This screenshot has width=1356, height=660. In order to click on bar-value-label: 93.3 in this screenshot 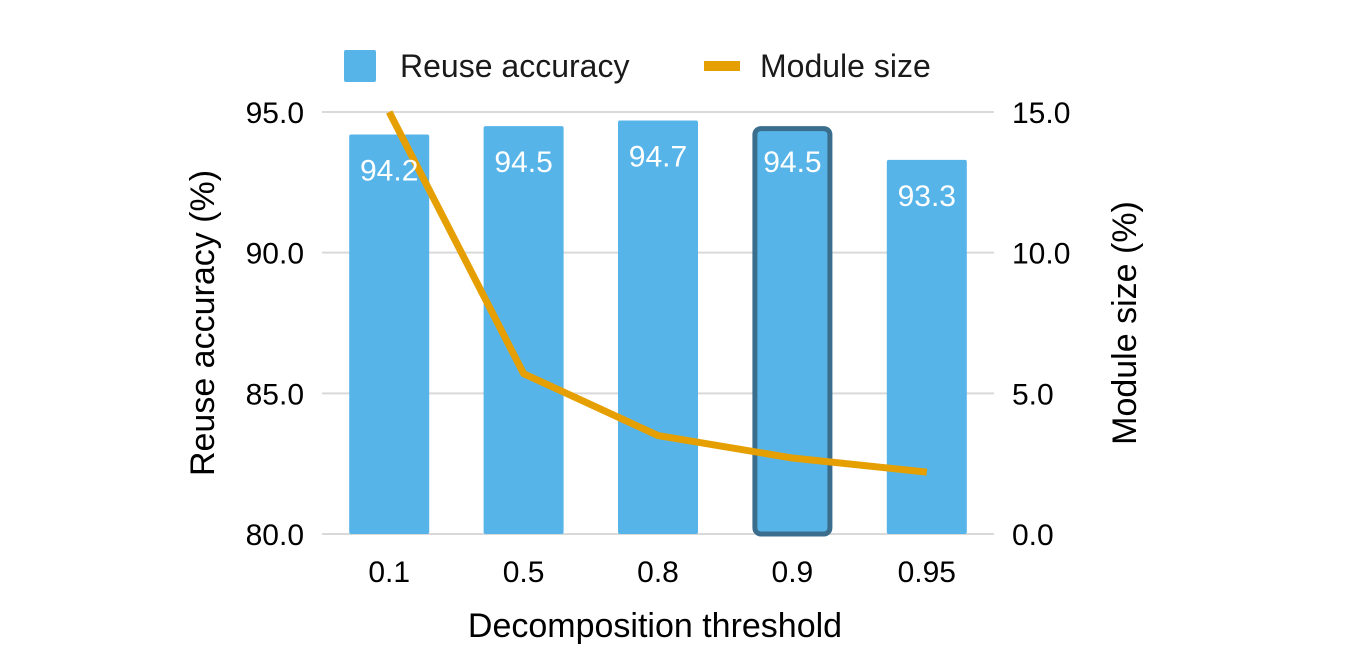, I will do `click(927, 196)`.